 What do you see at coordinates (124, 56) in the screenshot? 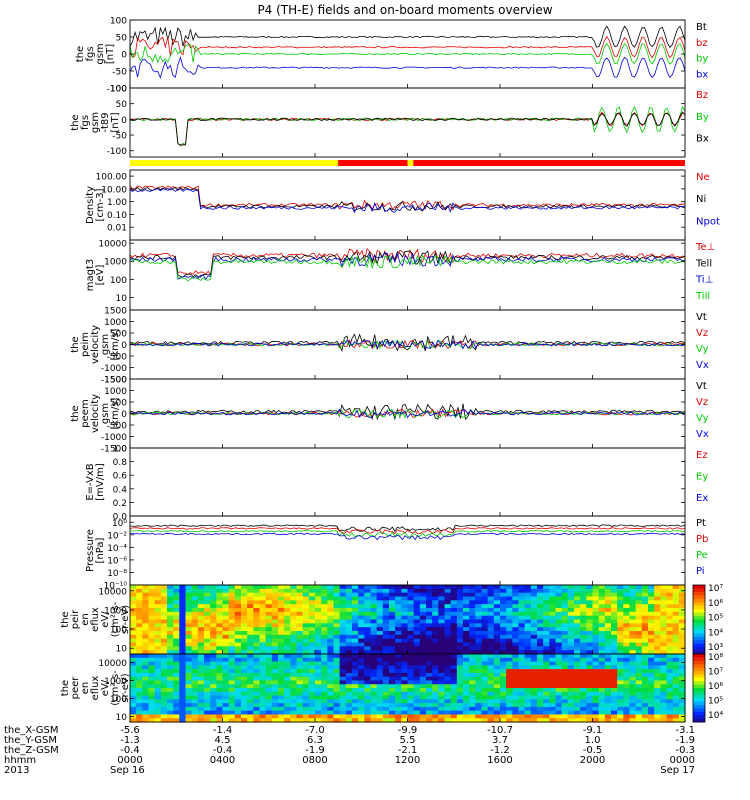
I see `fgs-ytick-label: 0` at bounding box center [124, 56].